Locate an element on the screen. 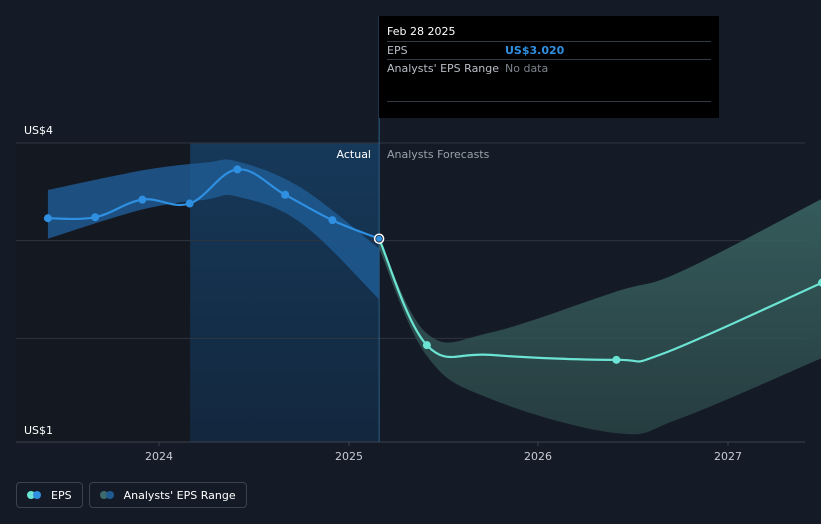  tooltip-range-label: Analysts' EPS Range is located at coordinates (443, 68).